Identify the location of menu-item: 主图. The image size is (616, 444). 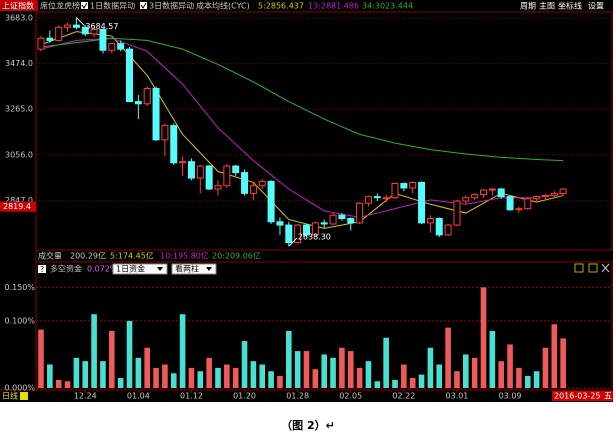
(547, 6).